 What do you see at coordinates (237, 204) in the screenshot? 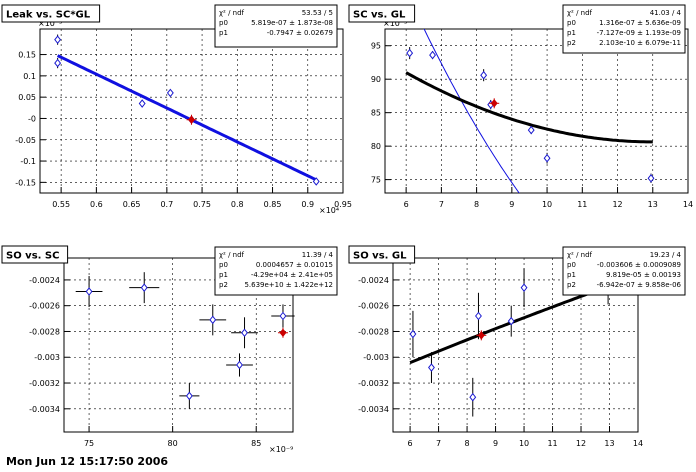
I see `x-tick-label: 0.8` at bounding box center [237, 204].